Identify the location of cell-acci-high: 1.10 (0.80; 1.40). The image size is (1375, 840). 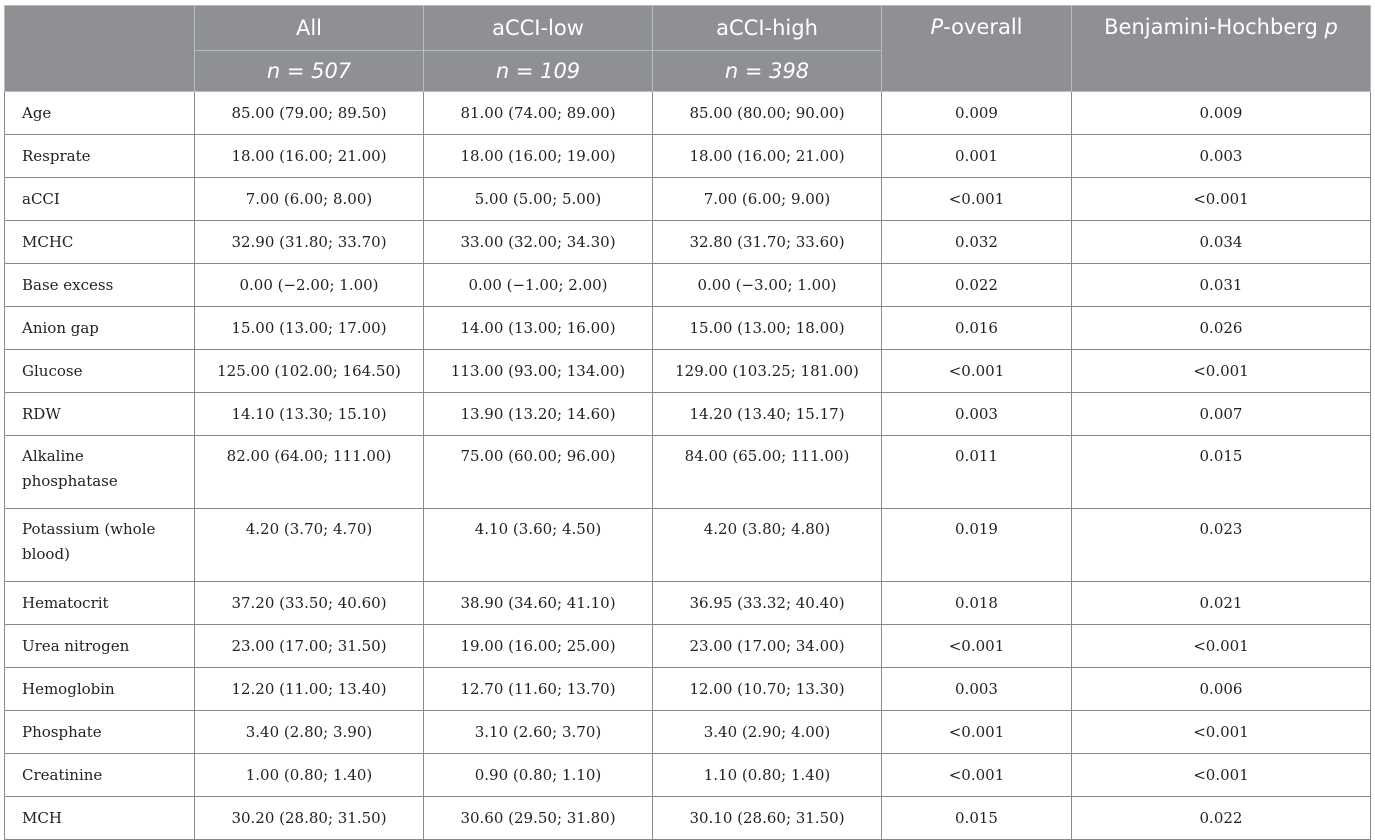
(767, 775).